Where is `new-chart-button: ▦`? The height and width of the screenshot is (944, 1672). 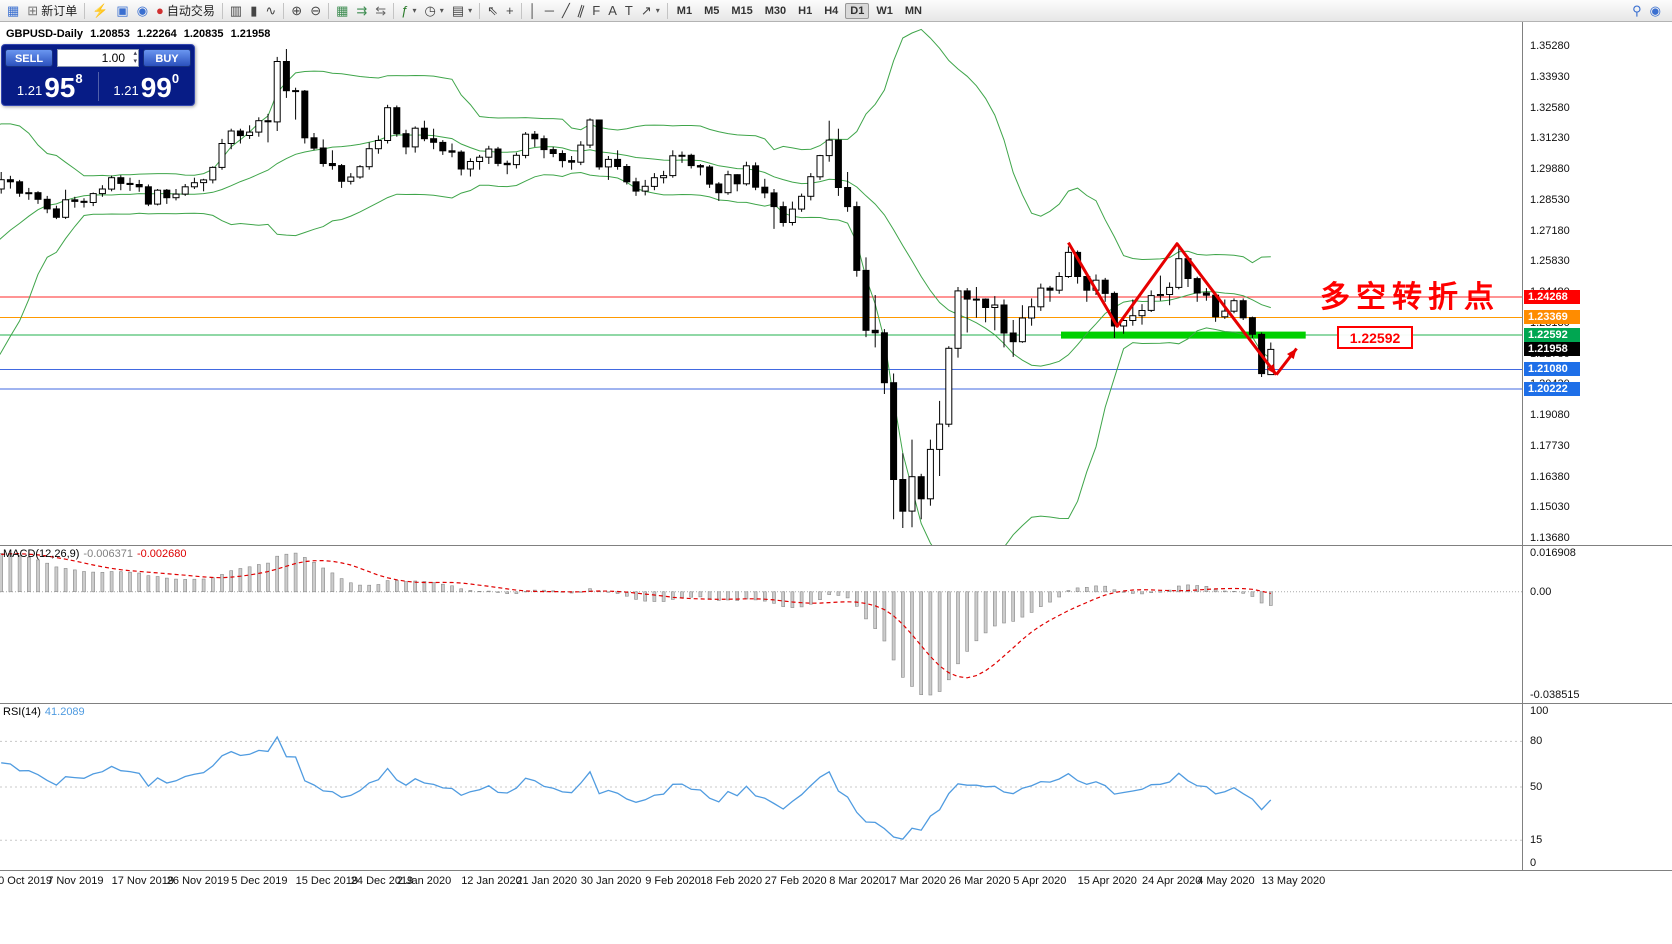 new-chart-button: ▦ is located at coordinates (13, 11).